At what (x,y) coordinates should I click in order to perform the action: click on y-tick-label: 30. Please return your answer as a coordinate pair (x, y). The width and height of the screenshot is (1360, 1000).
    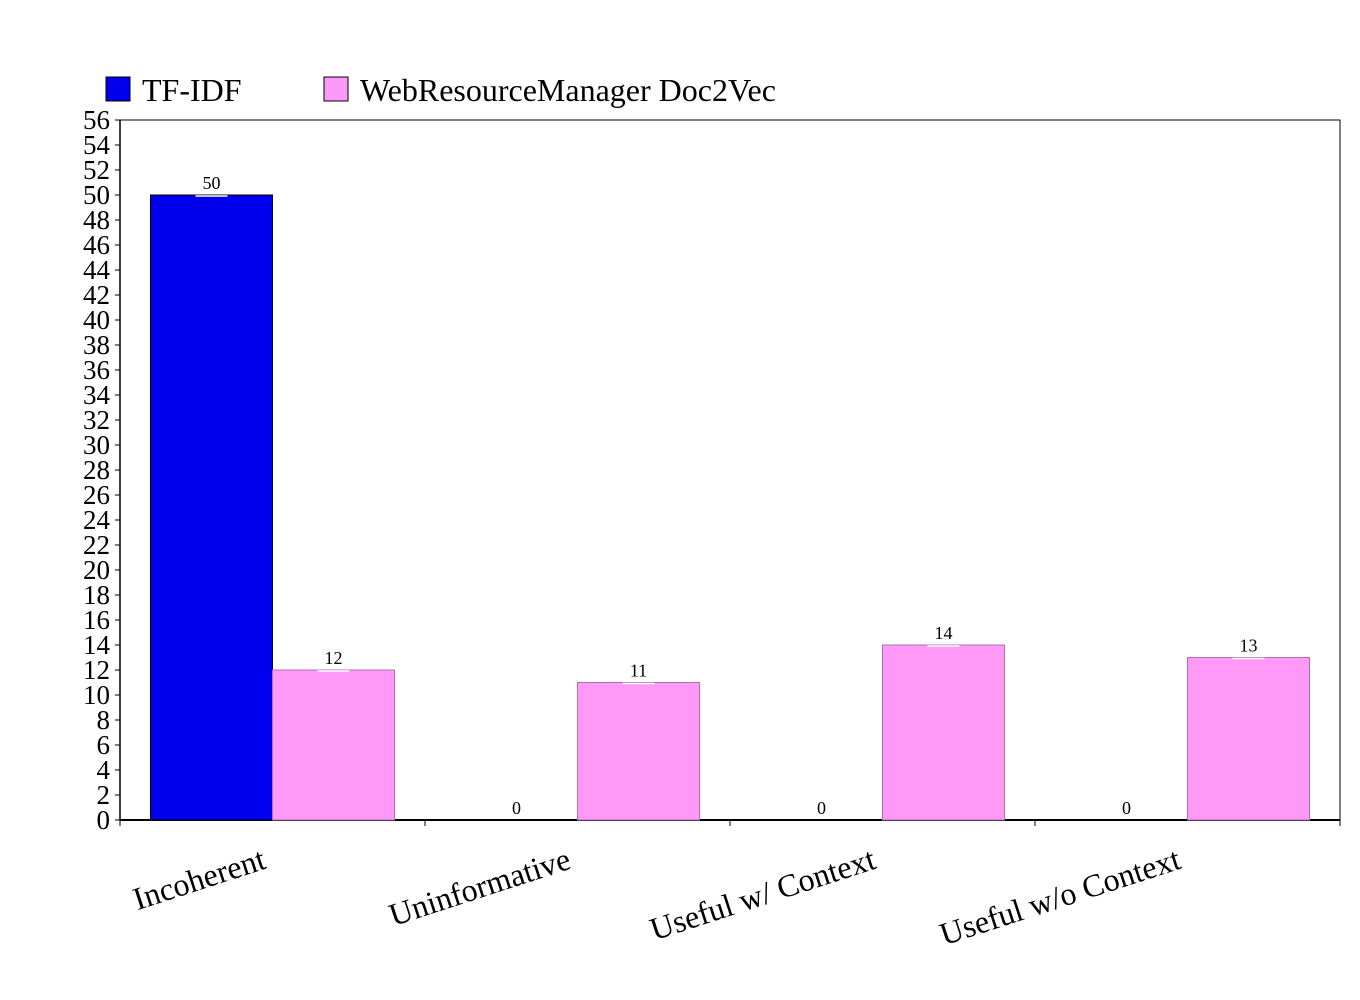
    Looking at the image, I should click on (96, 445).